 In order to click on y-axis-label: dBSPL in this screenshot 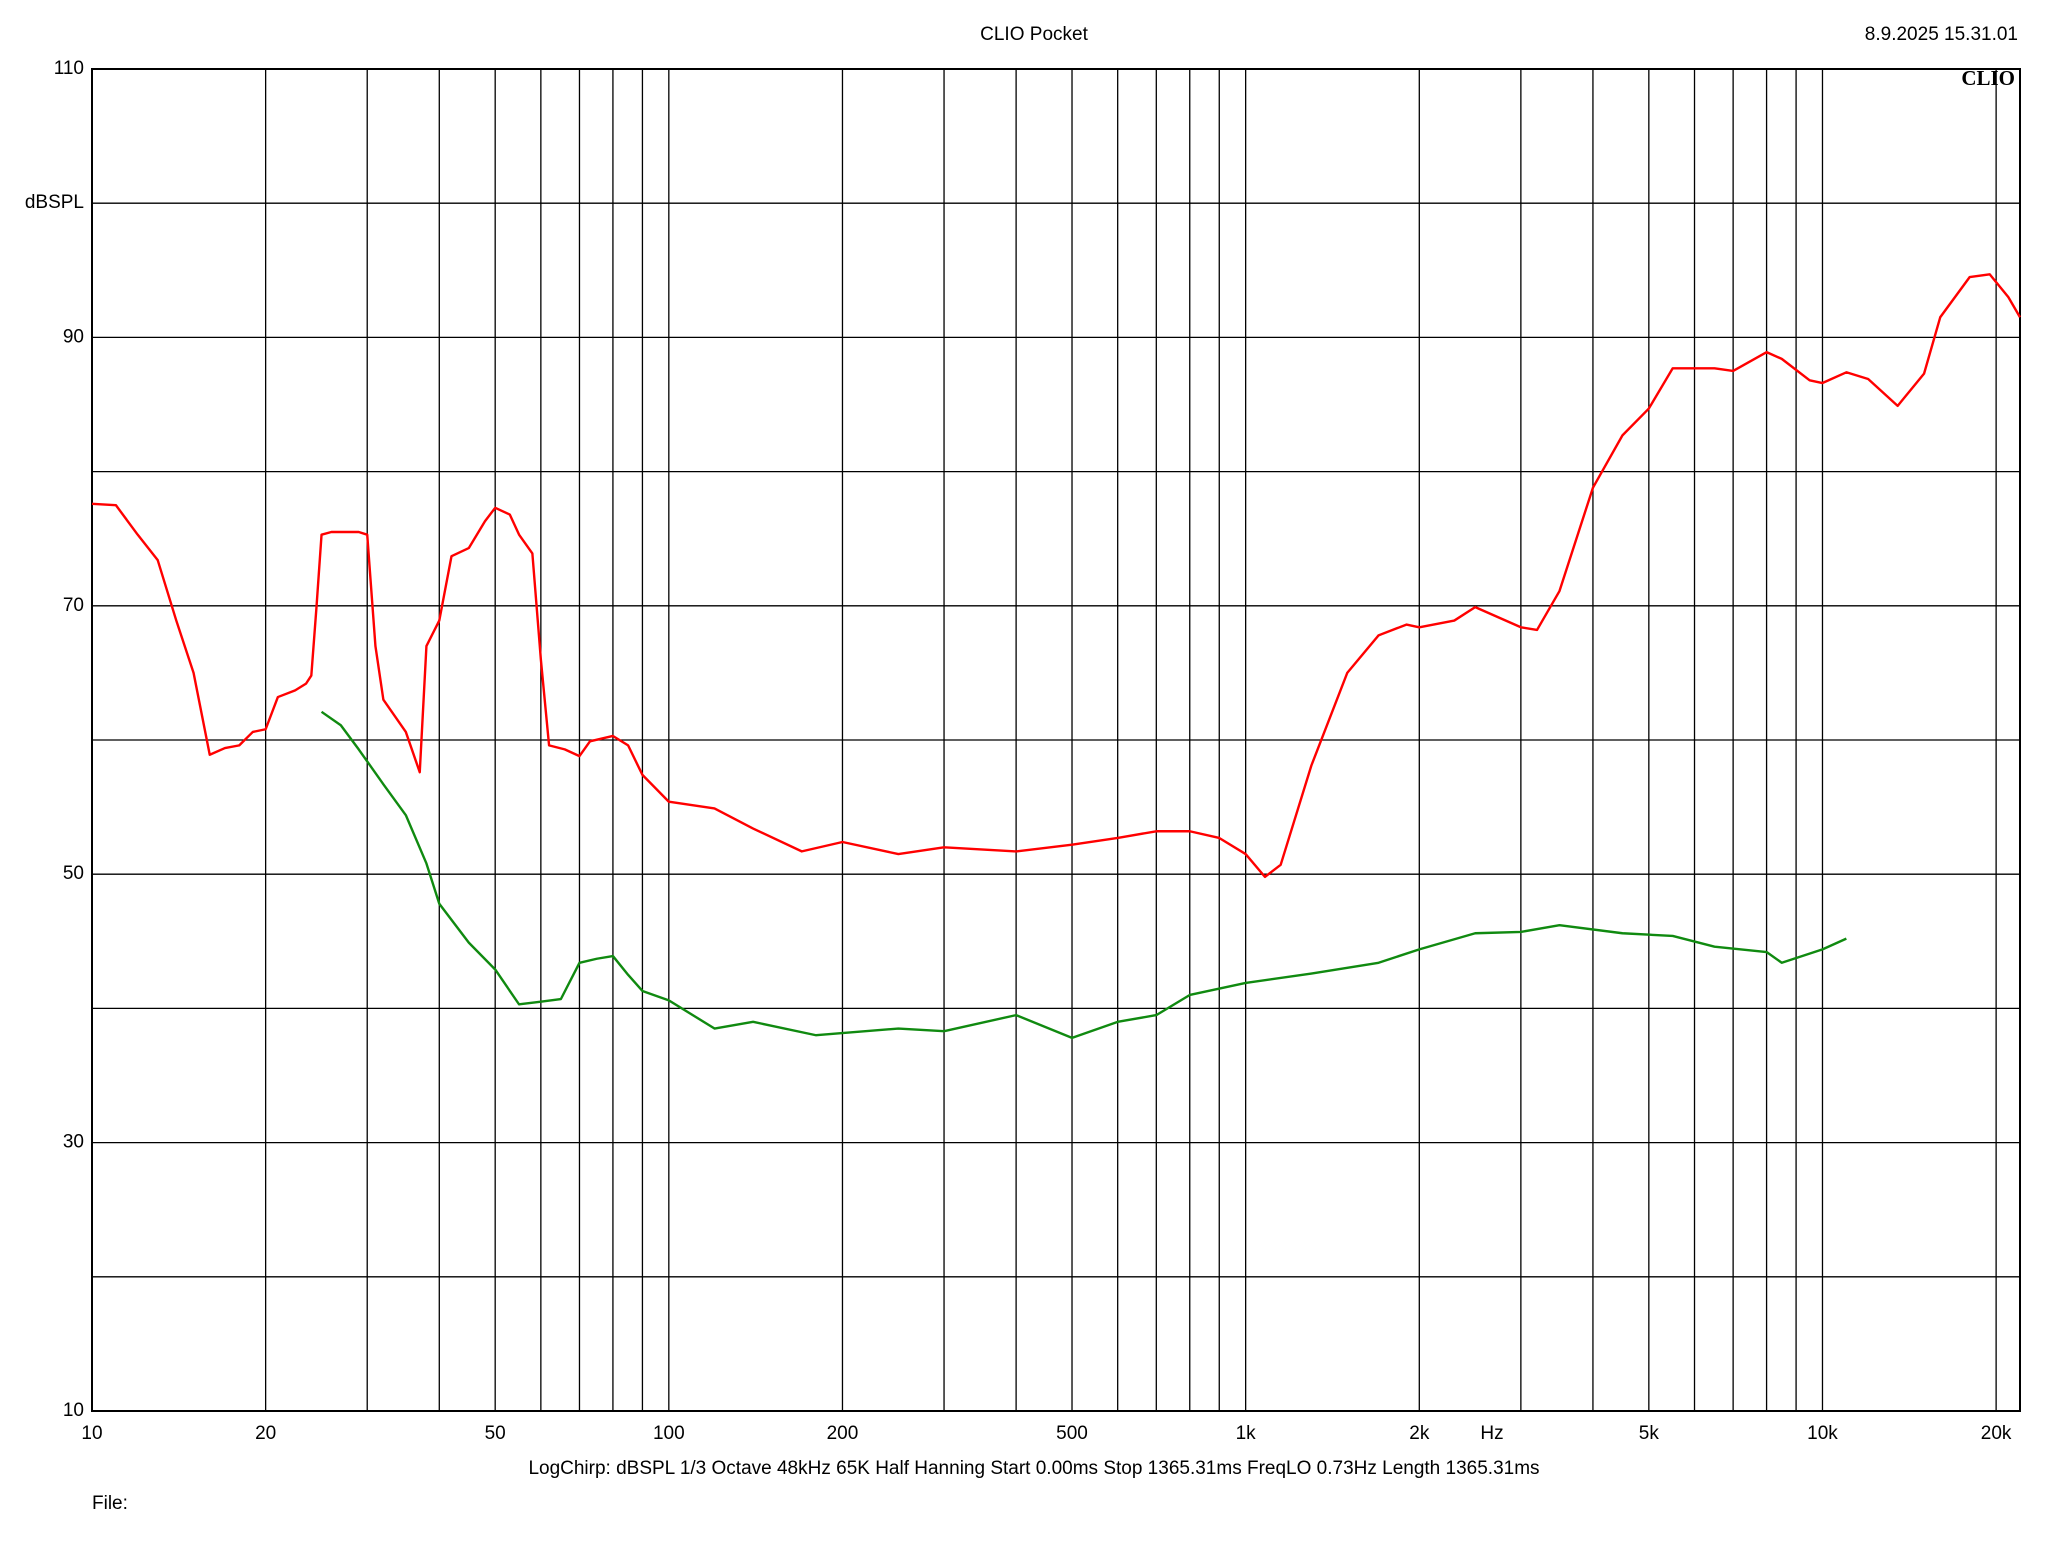, I will do `click(54, 202)`.